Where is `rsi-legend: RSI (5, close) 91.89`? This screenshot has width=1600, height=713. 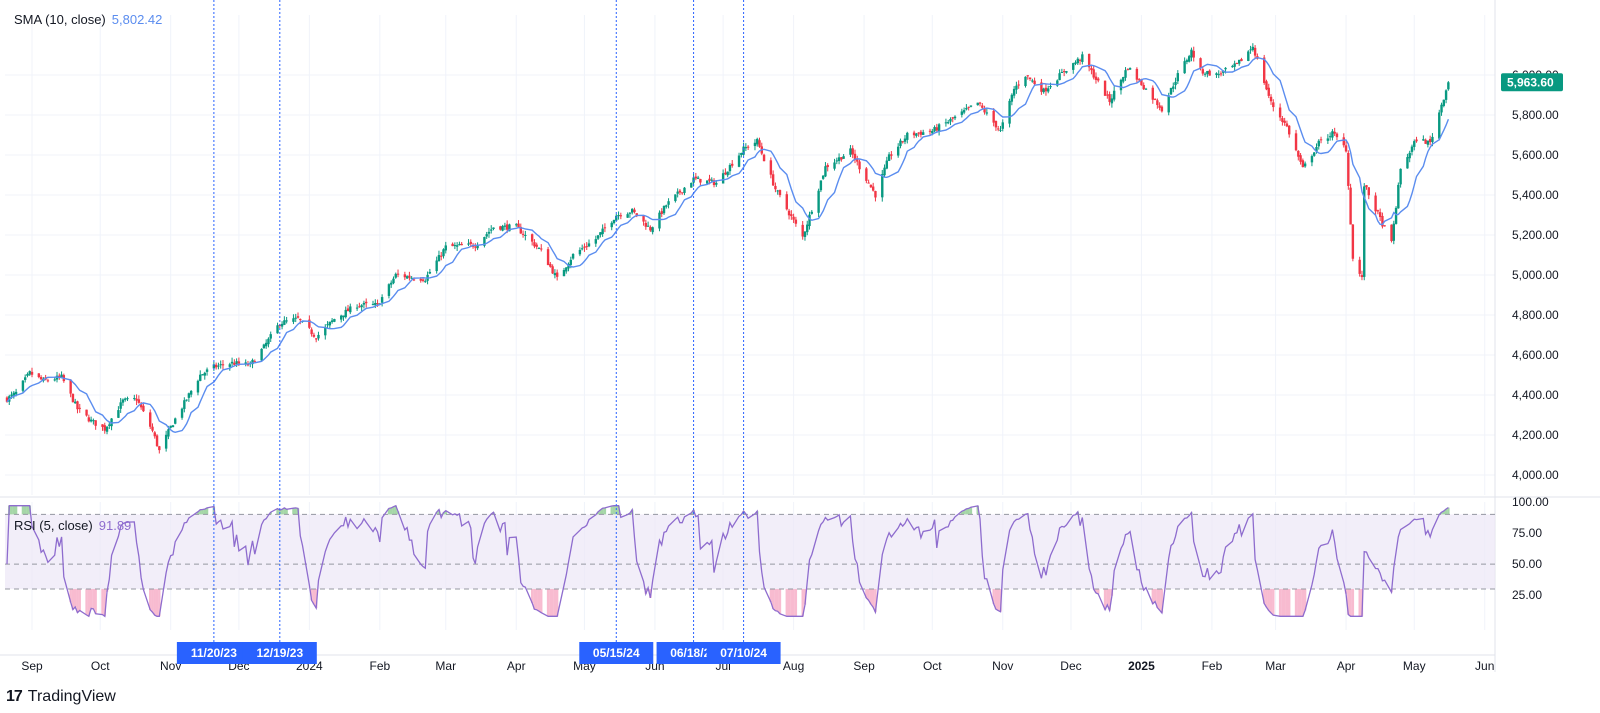
rsi-legend: RSI (5, close) 91.89 is located at coordinates (72, 525).